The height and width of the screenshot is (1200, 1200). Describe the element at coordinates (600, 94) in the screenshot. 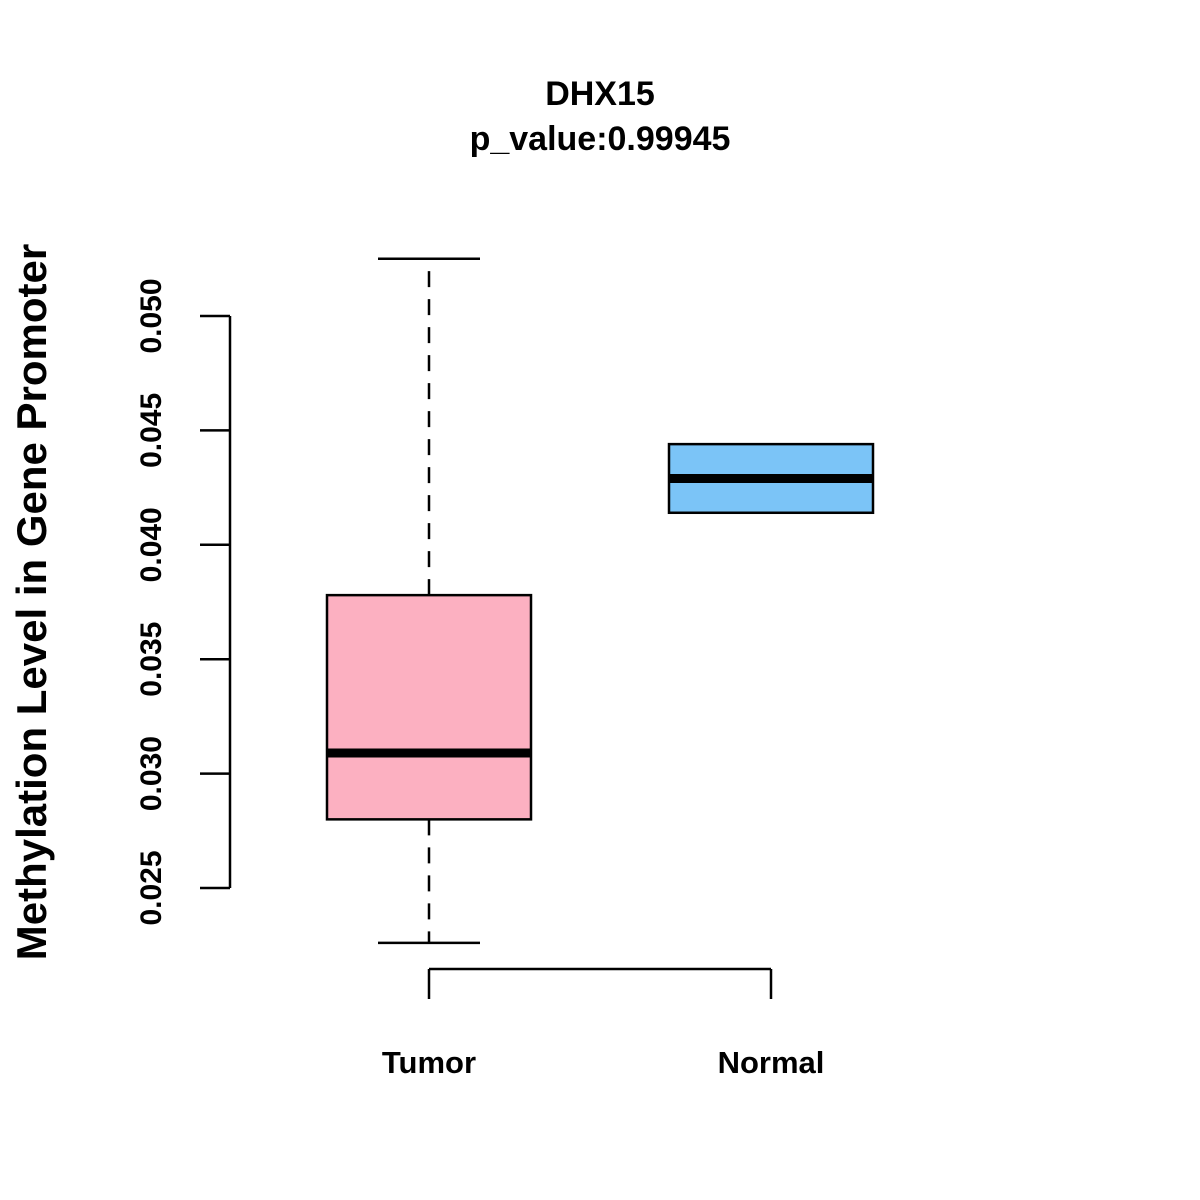

I see `chart-title: DHX15` at that location.